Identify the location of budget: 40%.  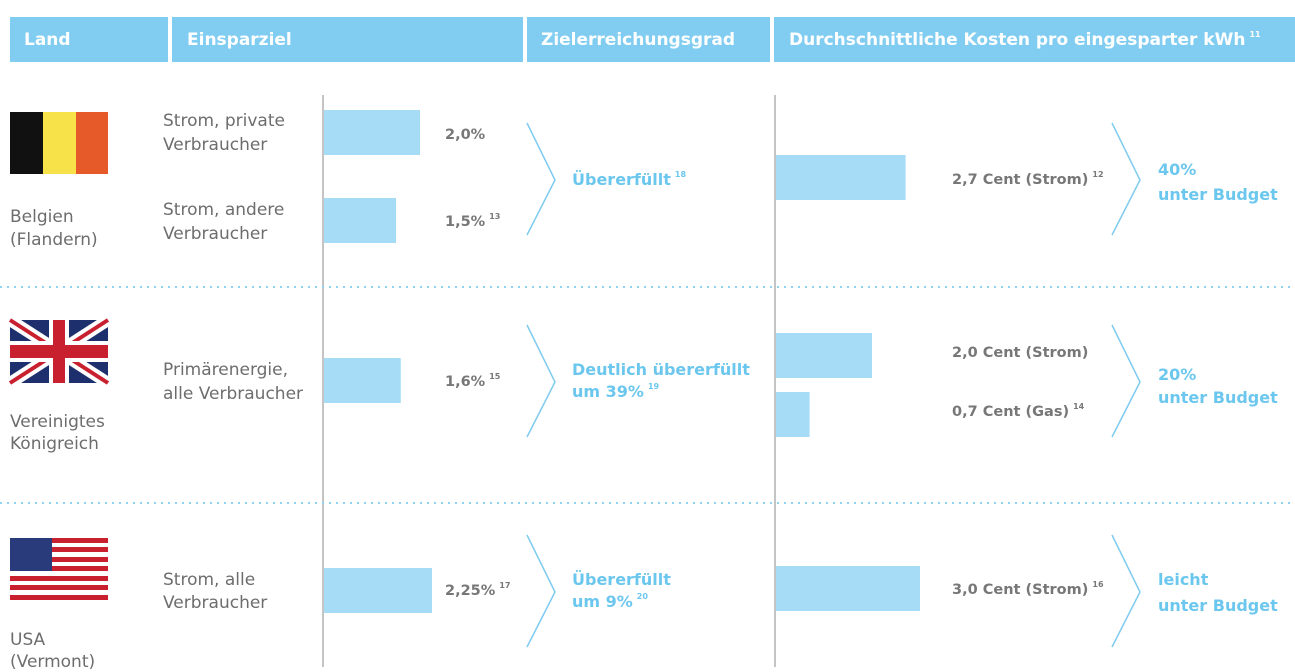
(1177, 169).